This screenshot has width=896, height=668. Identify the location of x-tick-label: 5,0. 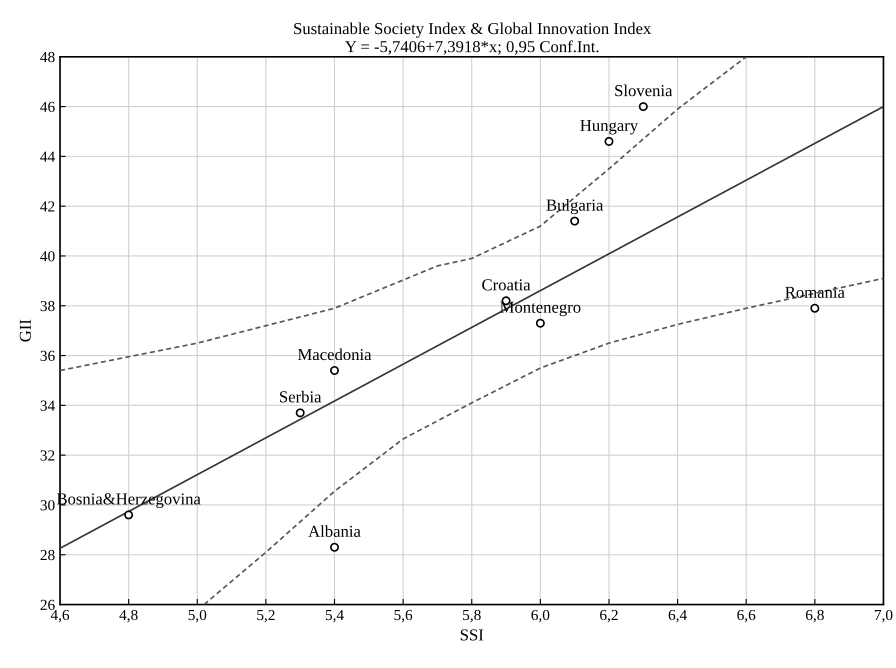
(197, 616).